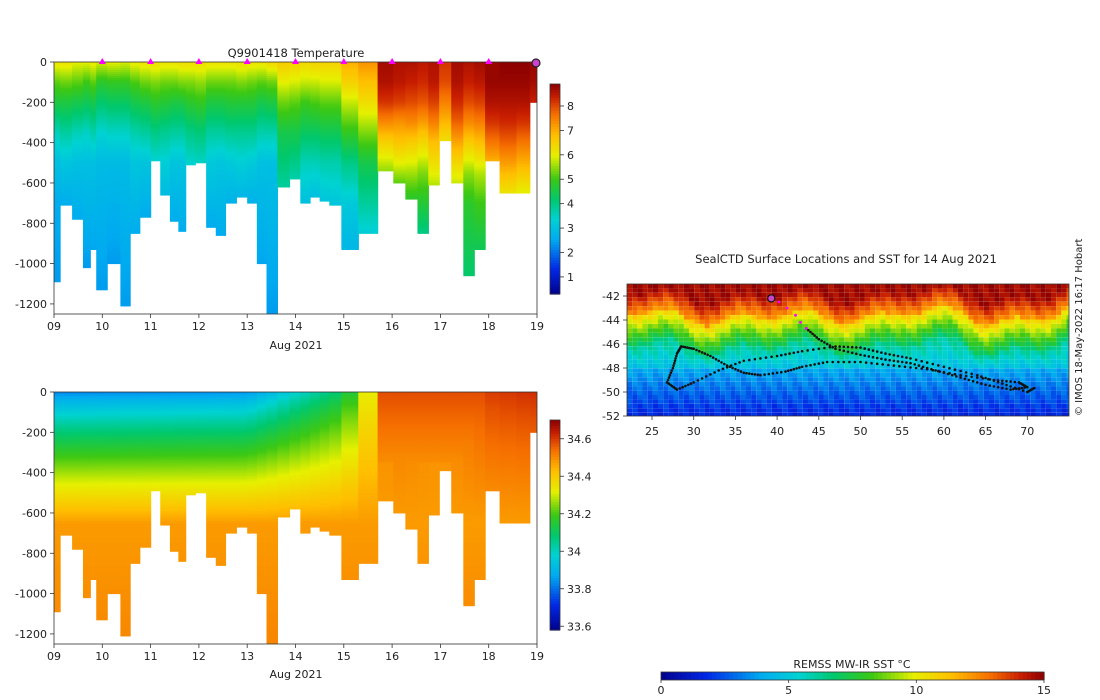 This screenshot has height=700, width=1100. I want to click on x-tick-label: 12, so click(199, 326).